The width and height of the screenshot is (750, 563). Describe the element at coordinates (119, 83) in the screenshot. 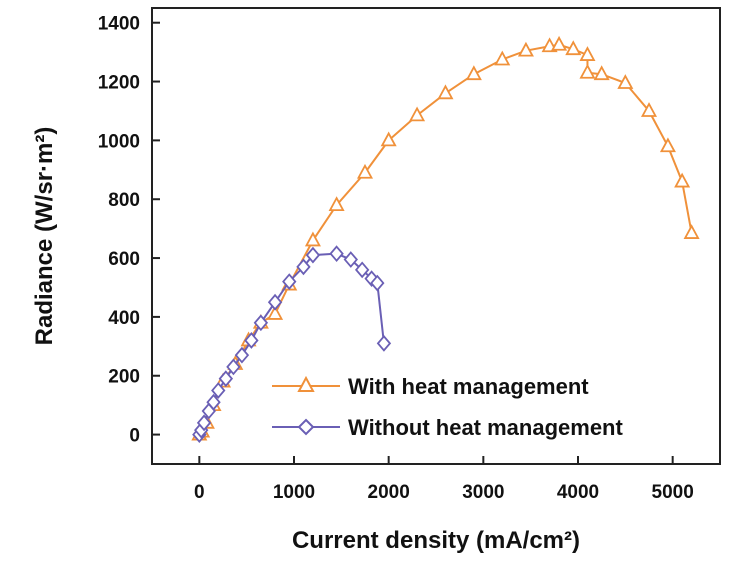

I see `y-tick-label: 1200` at that location.